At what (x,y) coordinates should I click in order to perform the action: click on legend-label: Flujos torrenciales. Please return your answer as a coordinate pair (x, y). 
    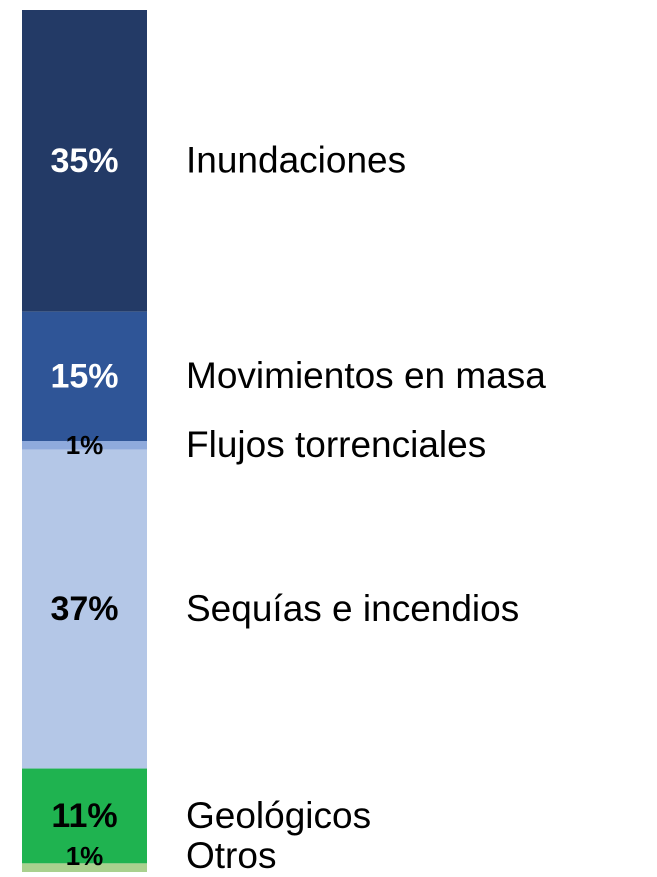
    Looking at the image, I should click on (336, 444).